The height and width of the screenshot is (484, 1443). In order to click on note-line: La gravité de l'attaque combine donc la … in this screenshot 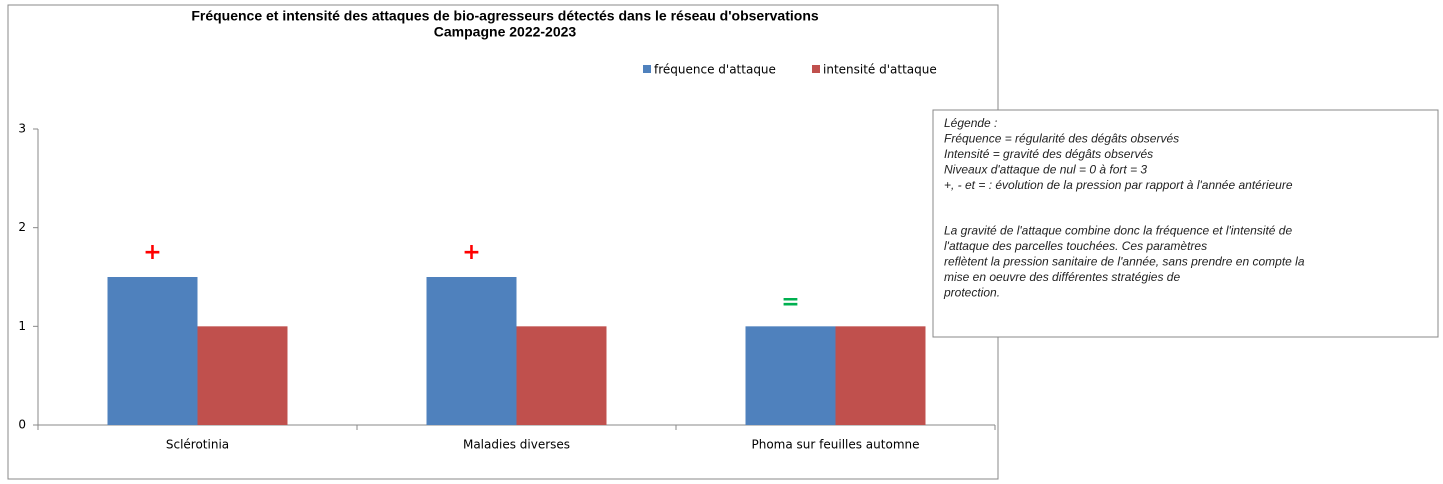, I will do `click(1118, 231)`.